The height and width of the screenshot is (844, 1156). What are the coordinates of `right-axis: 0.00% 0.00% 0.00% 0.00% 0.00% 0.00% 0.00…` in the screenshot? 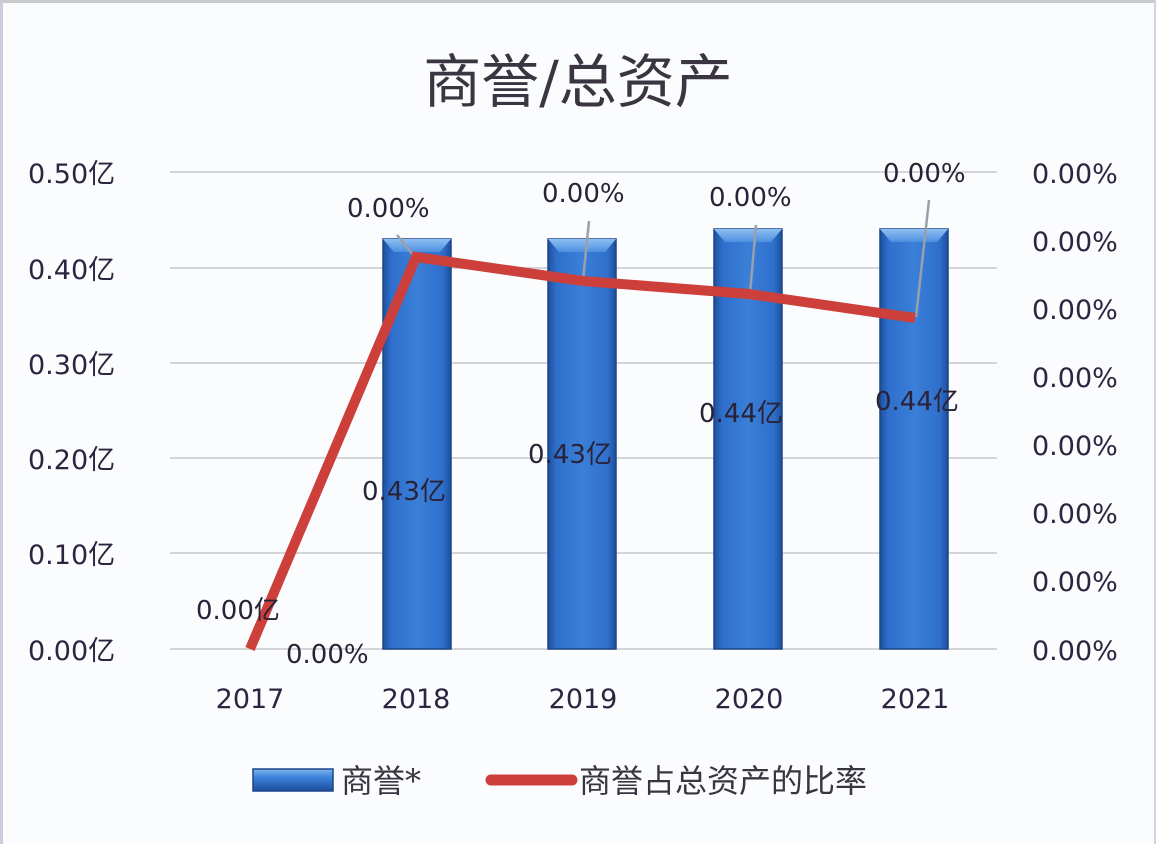 It's located at (1075, 413).